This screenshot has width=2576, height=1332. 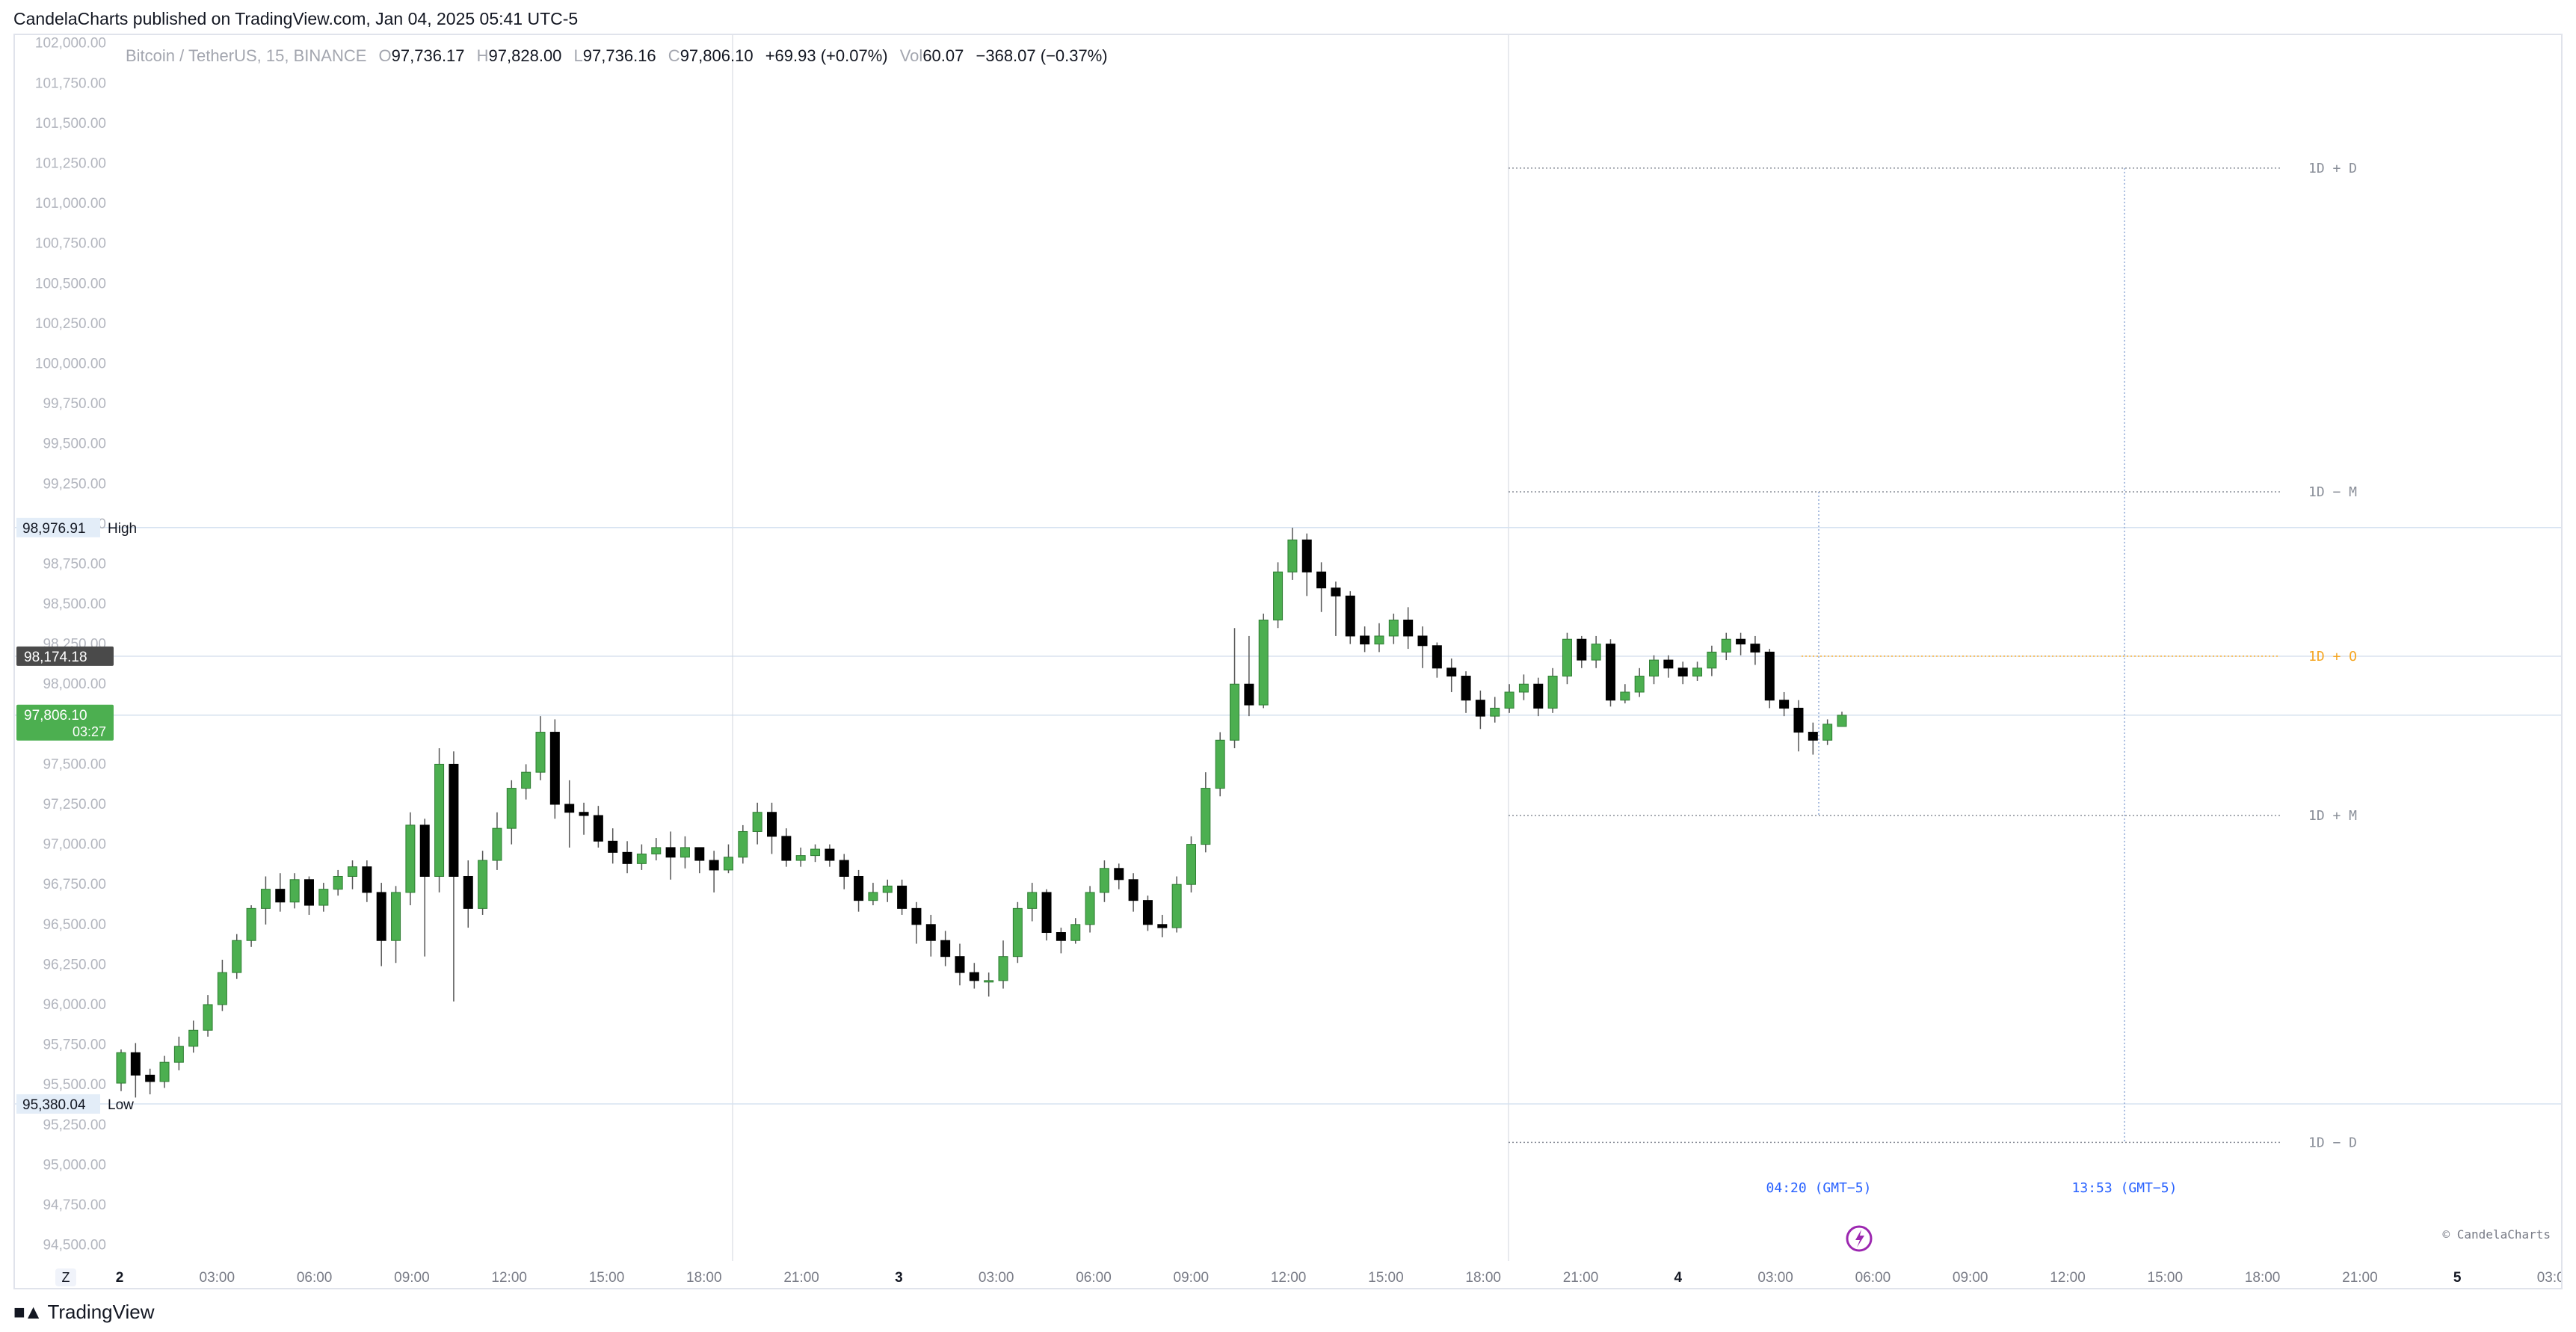 What do you see at coordinates (246, 55) in the screenshot?
I see `symbol-label: Bitcoin / TetherUS, 15, BINANCE` at bounding box center [246, 55].